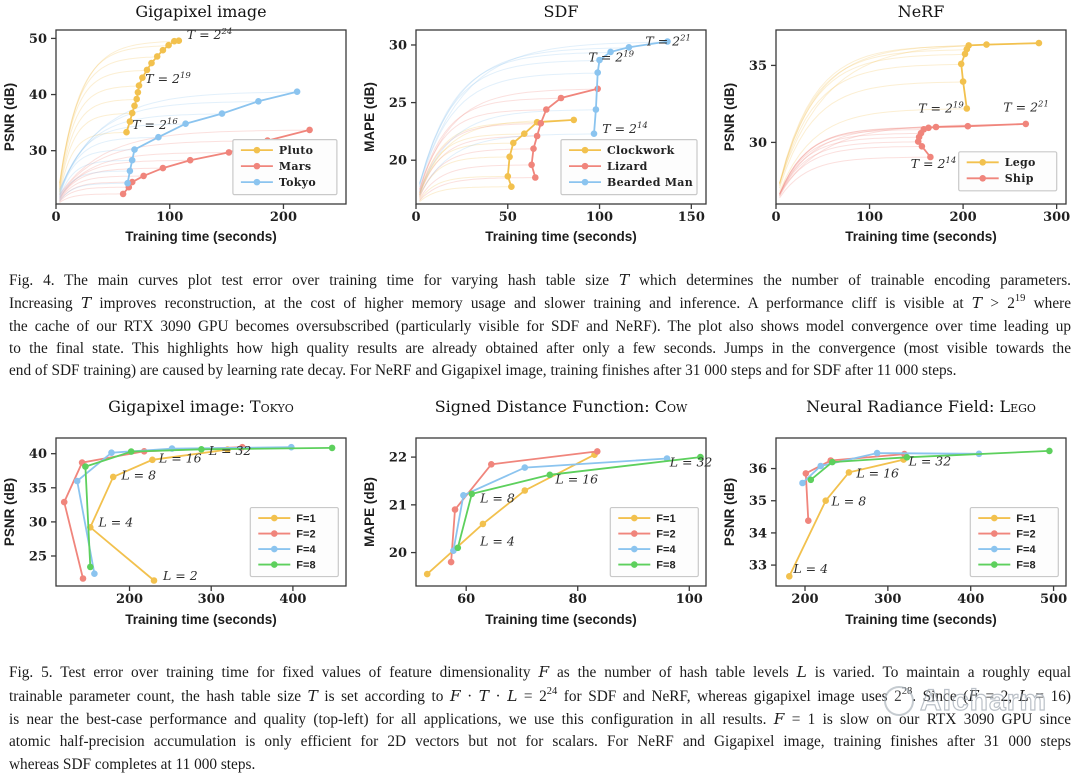 The width and height of the screenshot is (1080, 776). What do you see at coordinates (38, 455) in the screenshot?
I see `y-tick-label: 40` at bounding box center [38, 455].